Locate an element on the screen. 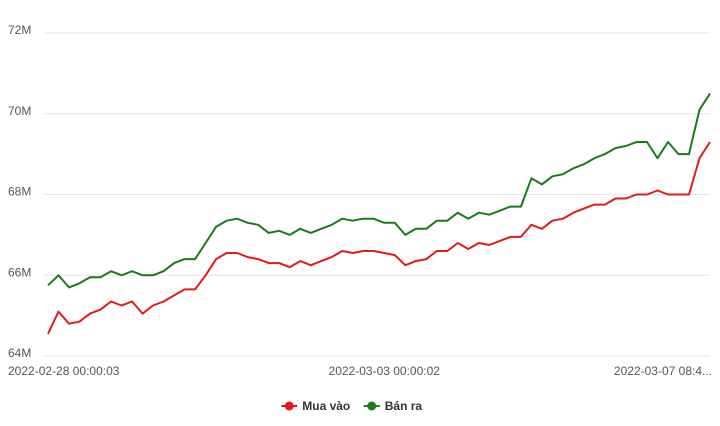  y-tick-label: 64M is located at coordinates (19, 353).